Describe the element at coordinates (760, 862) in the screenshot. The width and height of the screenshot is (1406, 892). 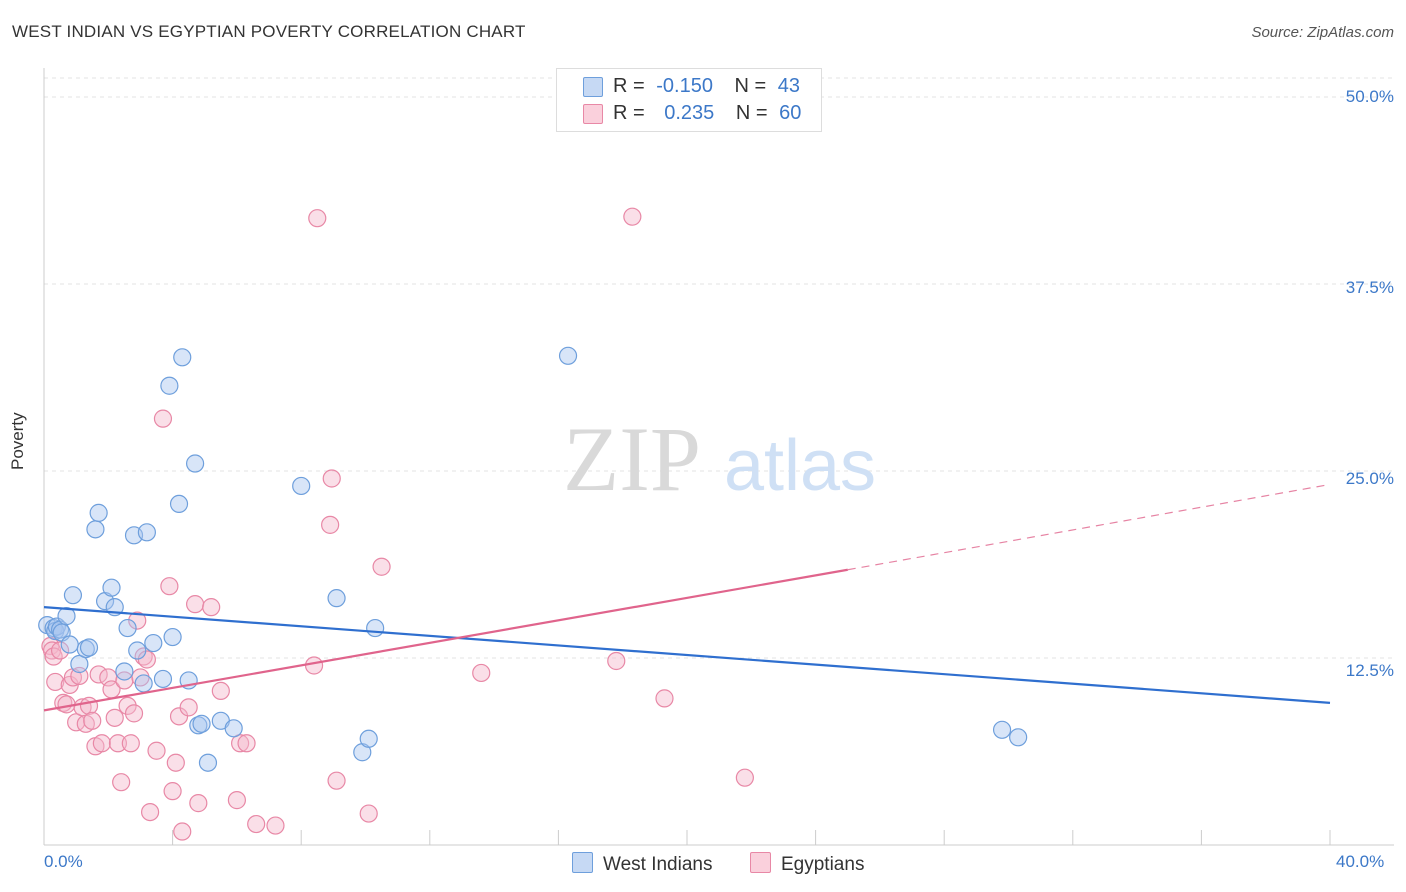
I see `bottom-legend-swatch-pink` at that location.